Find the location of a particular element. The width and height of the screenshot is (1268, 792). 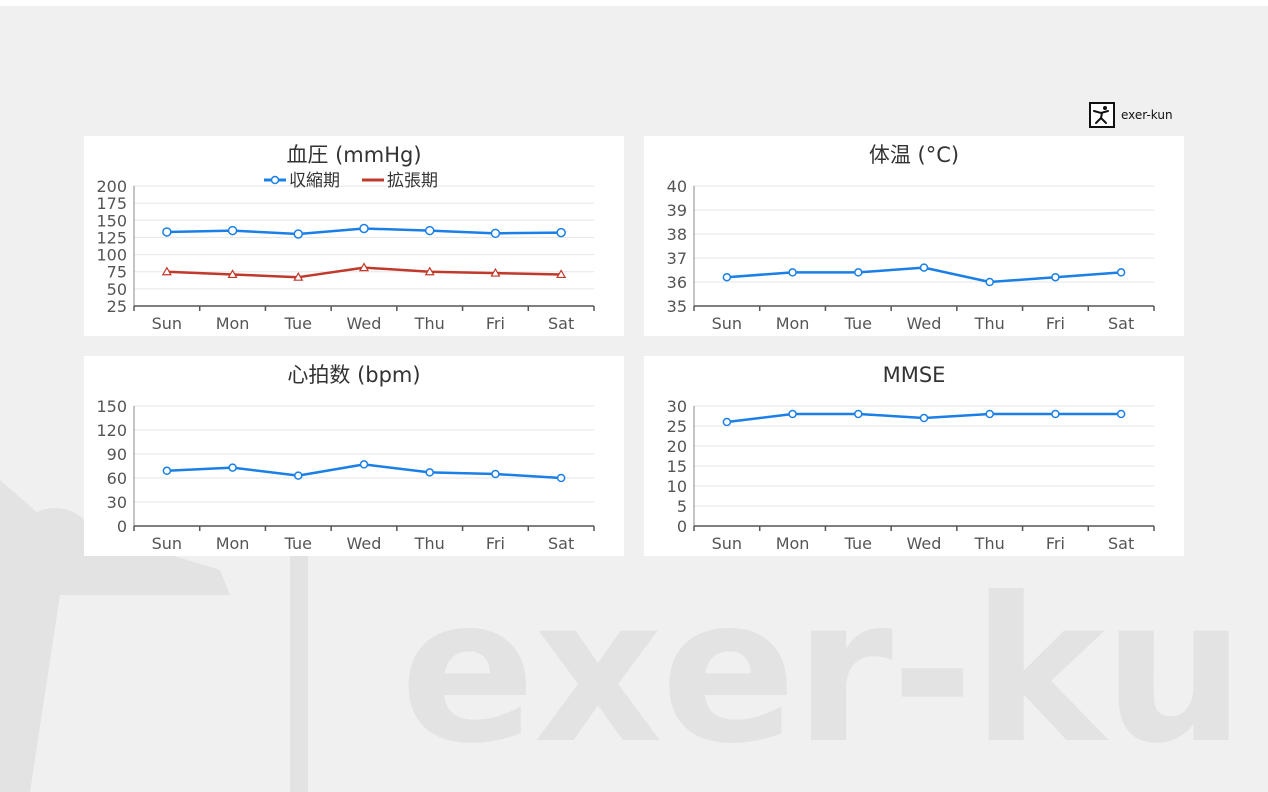

y-tick-label: 90 is located at coordinates (117, 454).